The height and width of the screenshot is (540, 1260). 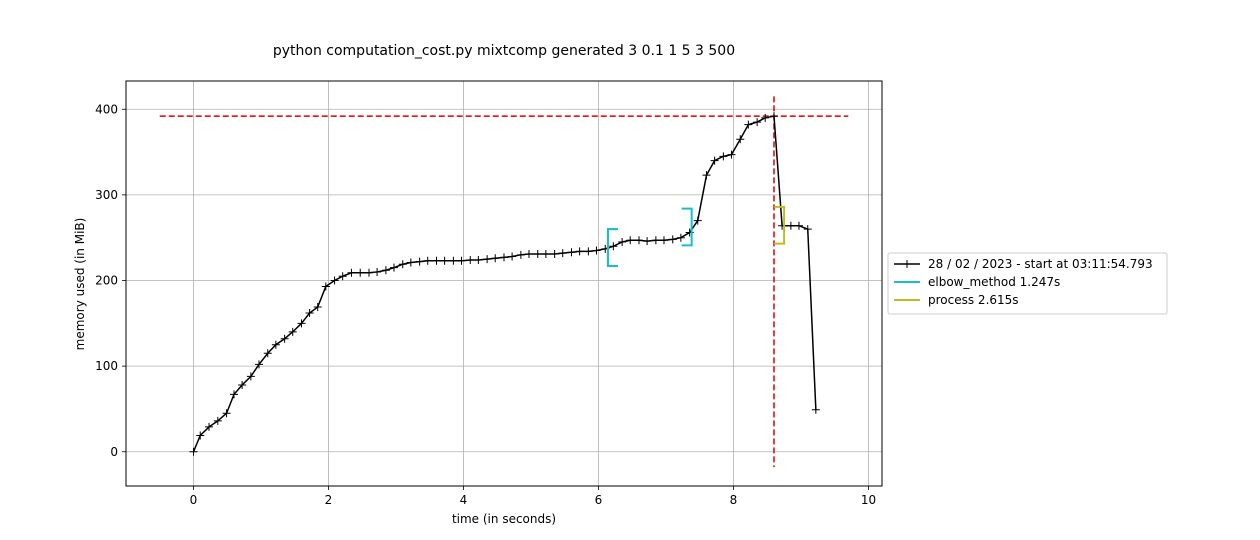 What do you see at coordinates (106, 195) in the screenshot?
I see `y-tick-label: 300` at bounding box center [106, 195].